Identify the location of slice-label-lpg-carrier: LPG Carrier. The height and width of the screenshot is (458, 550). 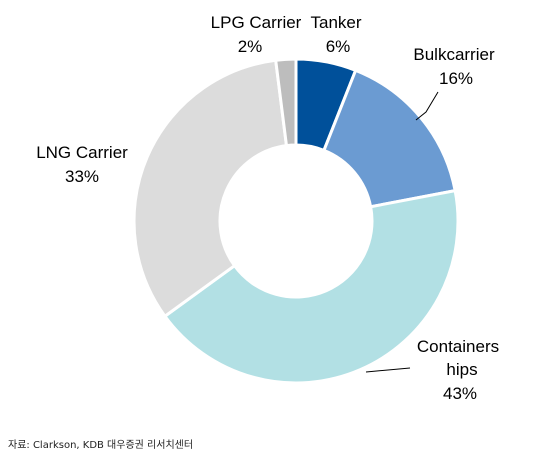
(256, 22).